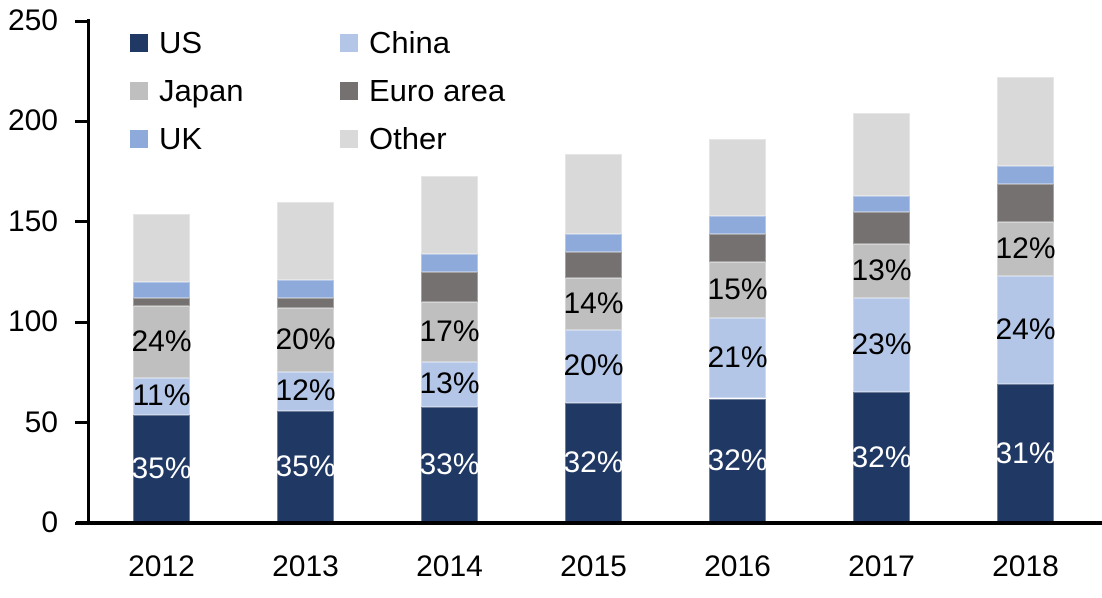 The image size is (1102, 598). Describe the element at coordinates (408, 138) in the screenshot. I see `legend-label-other: Other` at that location.